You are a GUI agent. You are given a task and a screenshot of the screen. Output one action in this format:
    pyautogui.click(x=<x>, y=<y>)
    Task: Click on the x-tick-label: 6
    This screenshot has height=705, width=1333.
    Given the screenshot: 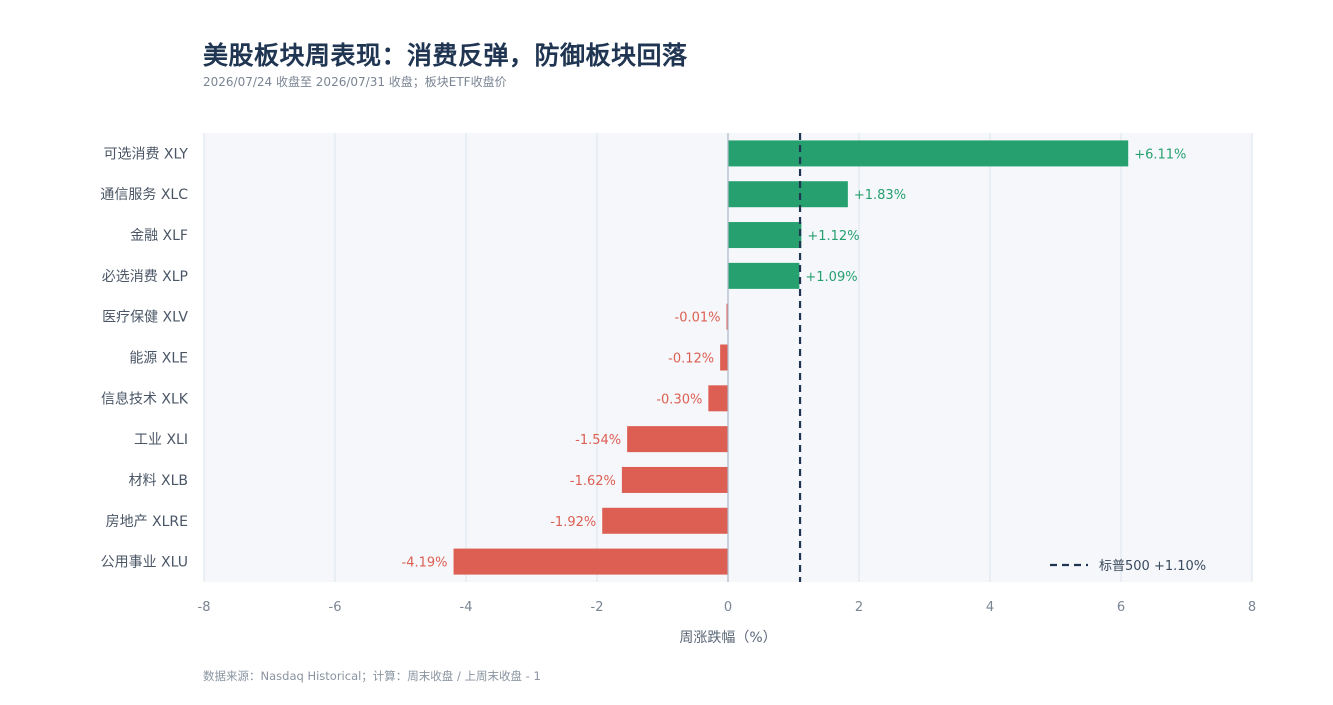 What is the action you would take?
    pyautogui.click(x=1121, y=607)
    